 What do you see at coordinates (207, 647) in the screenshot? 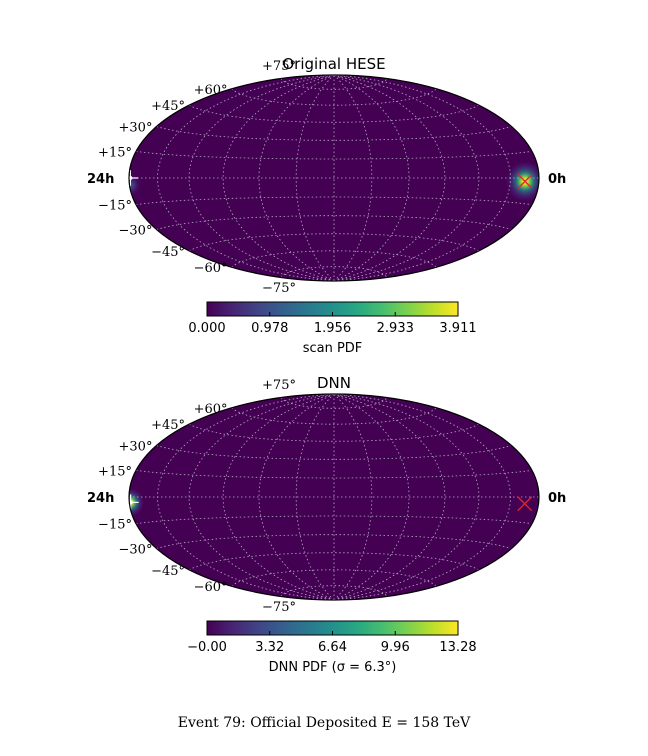
I see `colorbar-tick-label: −0.00` at bounding box center [207, 647].